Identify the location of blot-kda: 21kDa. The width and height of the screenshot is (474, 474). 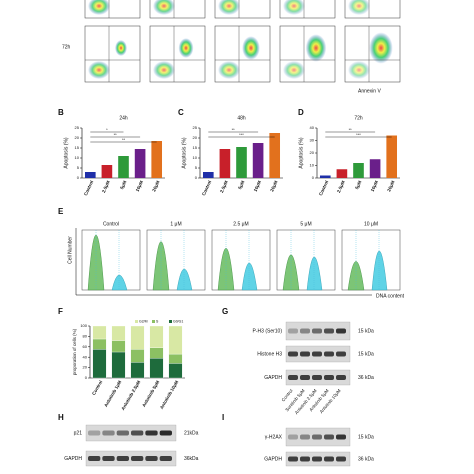
(191, 433).